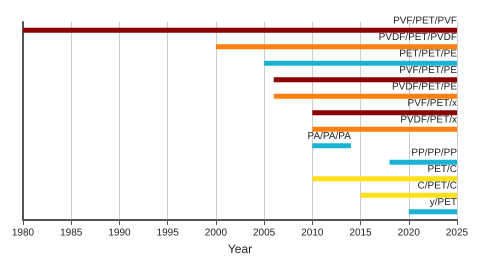 This screenshot has width=480, height=270. What do you see at coordinates (264, 233) in the screenshot?
I see `x-tick-label: 2005` at bounding box center [264, 233].